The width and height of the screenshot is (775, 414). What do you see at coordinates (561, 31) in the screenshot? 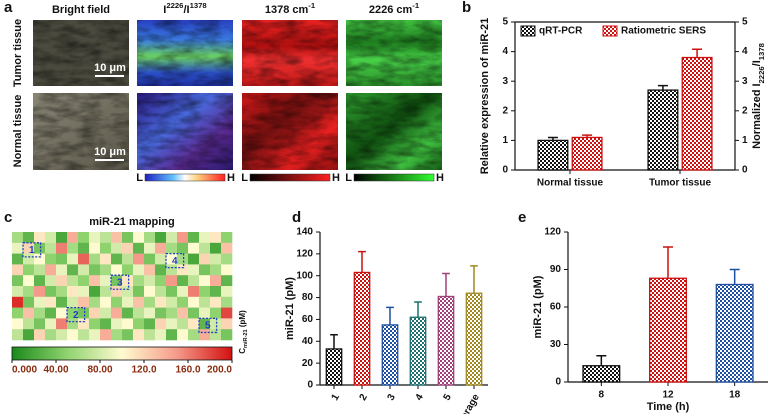
I see `legend-label: qRT-PCR` at bounding box center [561, 31].